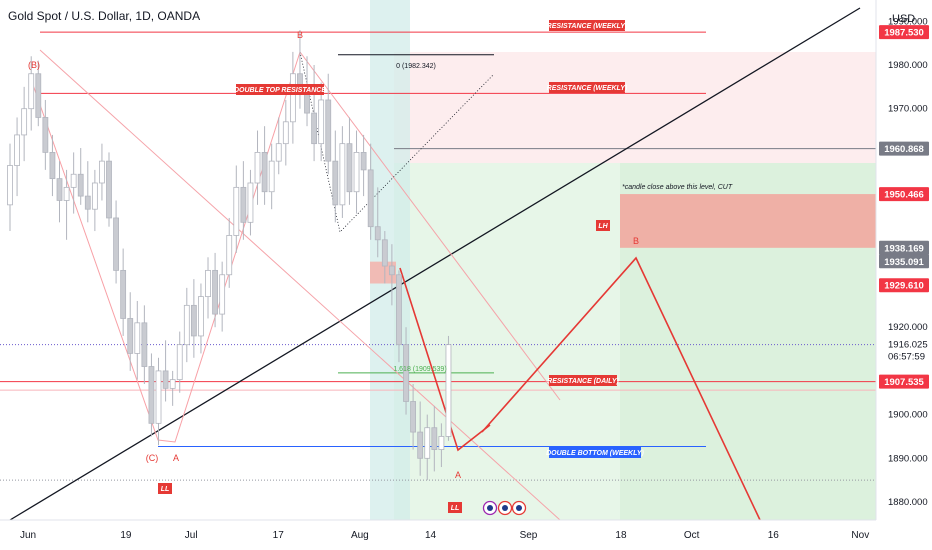 The image size is (932, 550). I want to click on price-tag-label: 1960.868, so click(904, 149).